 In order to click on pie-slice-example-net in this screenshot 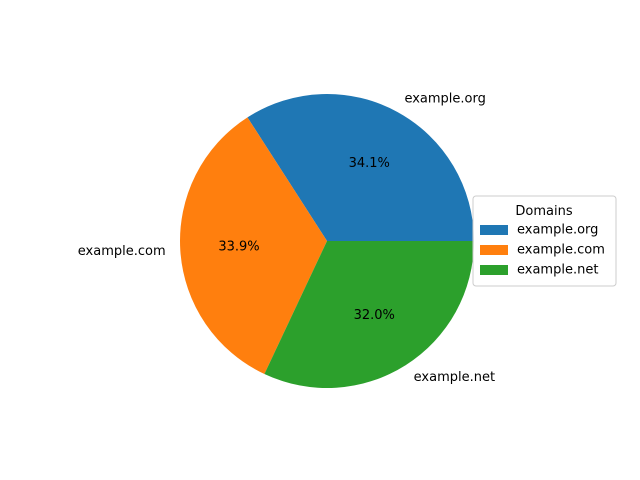, I will do `click(369, 315)`.